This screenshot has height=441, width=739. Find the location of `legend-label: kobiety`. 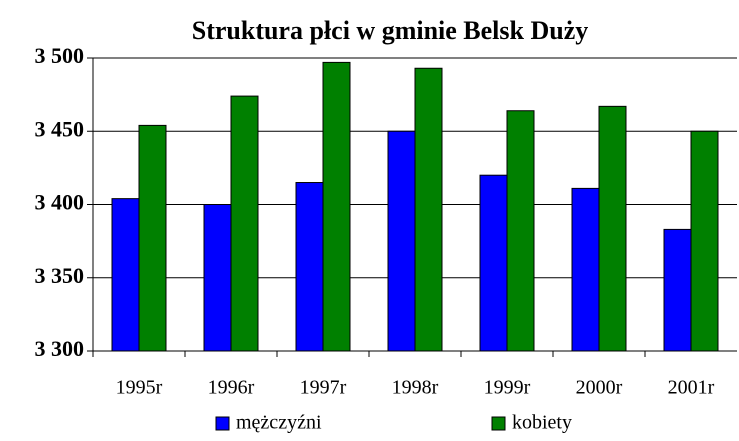

legend-label: kobiety is located at coordinates (542, 423).